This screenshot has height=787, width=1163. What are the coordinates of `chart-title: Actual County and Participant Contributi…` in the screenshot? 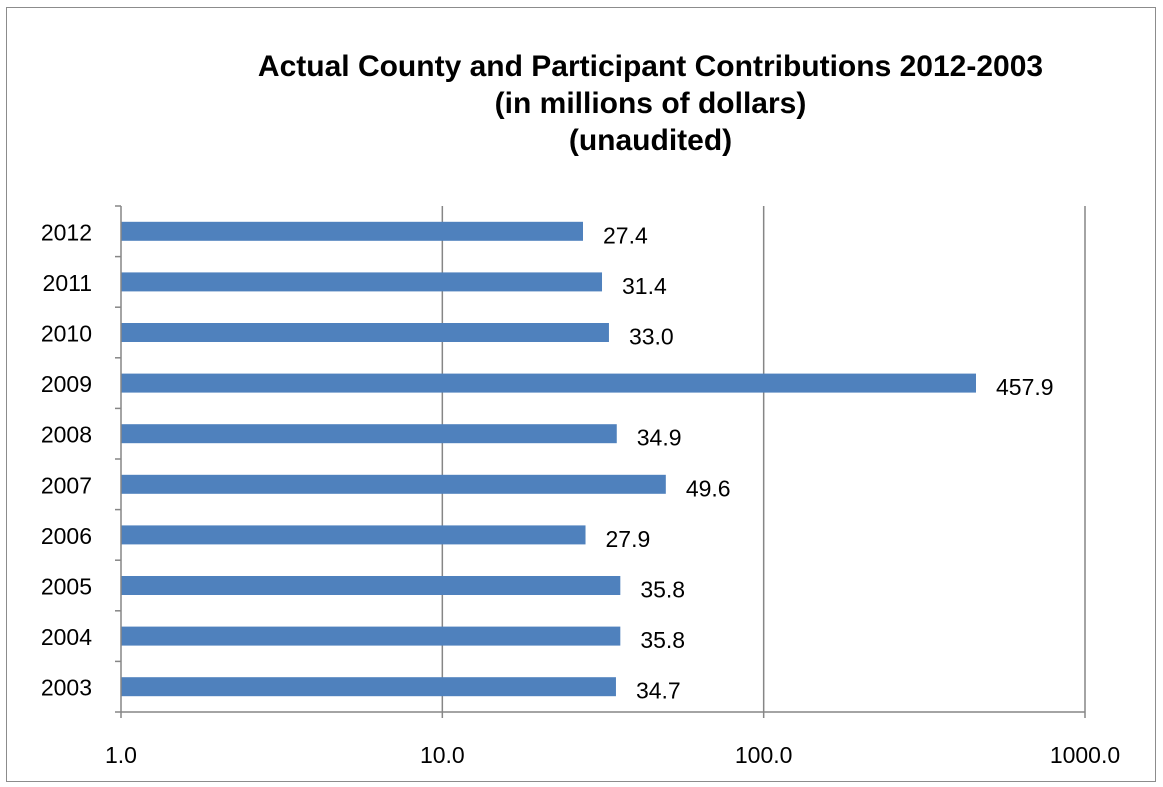 It's located at (581, 103).